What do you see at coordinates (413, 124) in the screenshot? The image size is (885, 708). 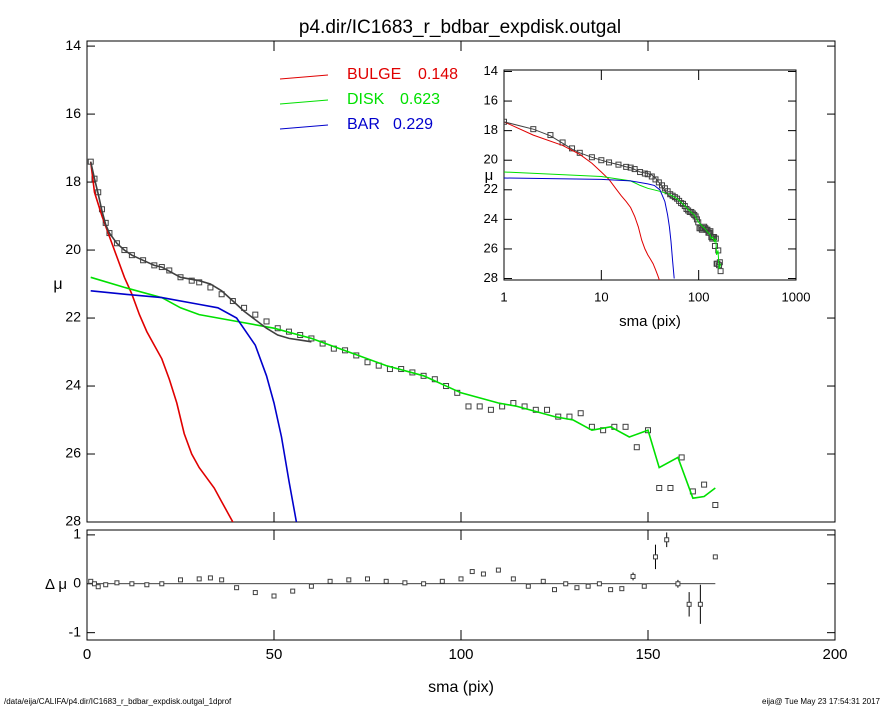 I see `legend-fraction: 0.229` at bounding box center [413, 124].